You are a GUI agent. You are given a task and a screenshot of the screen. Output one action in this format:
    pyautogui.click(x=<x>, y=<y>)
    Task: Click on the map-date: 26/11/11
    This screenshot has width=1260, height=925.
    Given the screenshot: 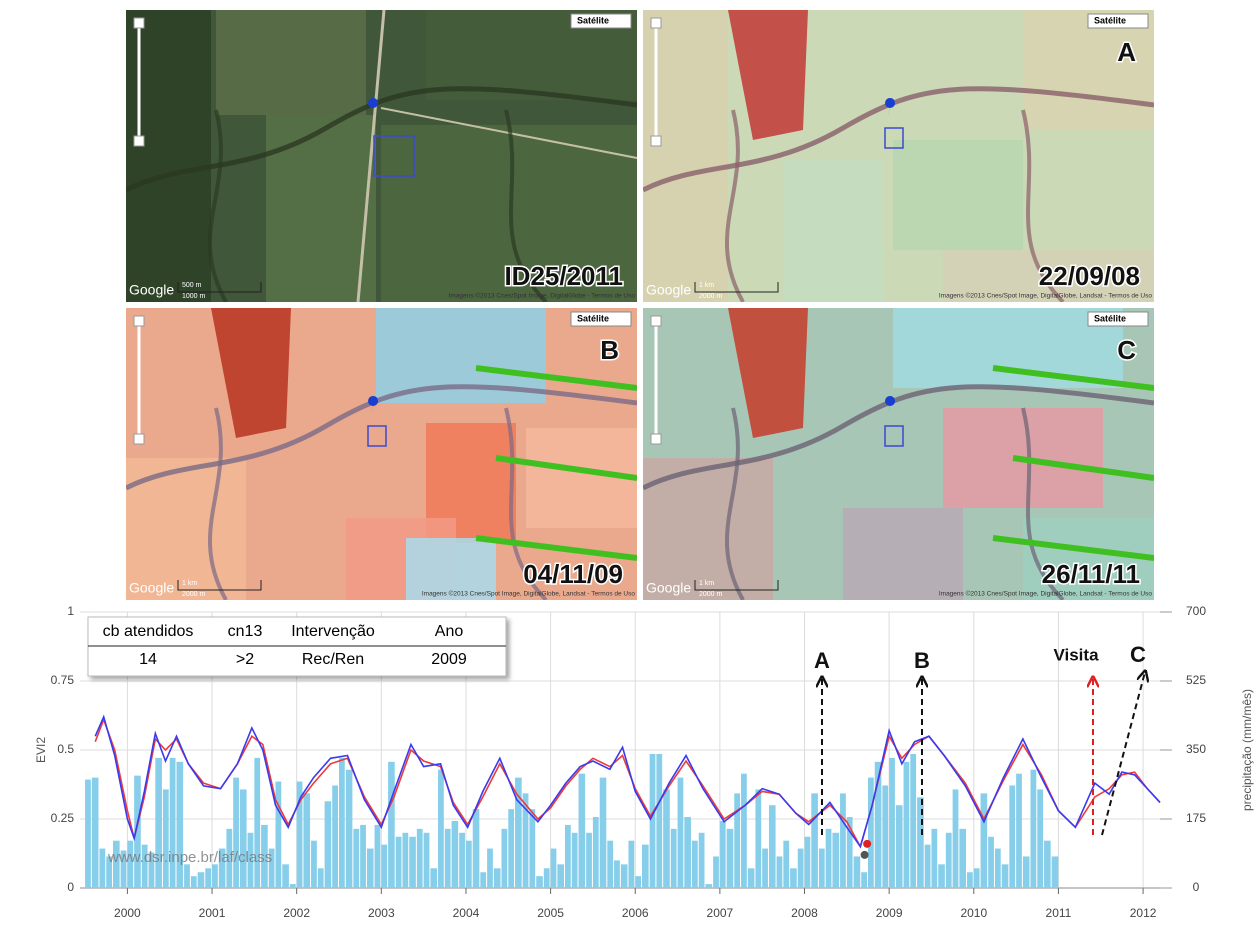 What is the action you would take?
    pyautogui.click(x=1091, y=574)
    